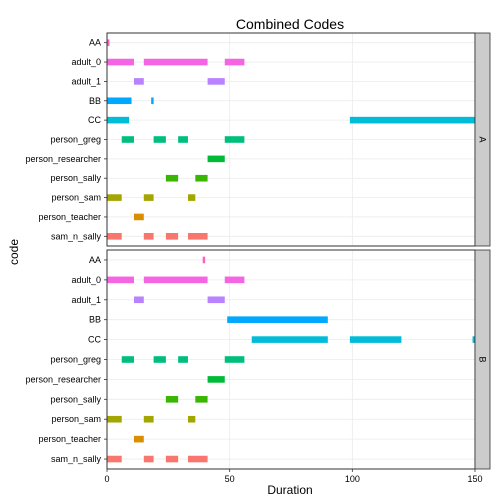  I want to click on x-tick-label: 50, so click(230, 479).